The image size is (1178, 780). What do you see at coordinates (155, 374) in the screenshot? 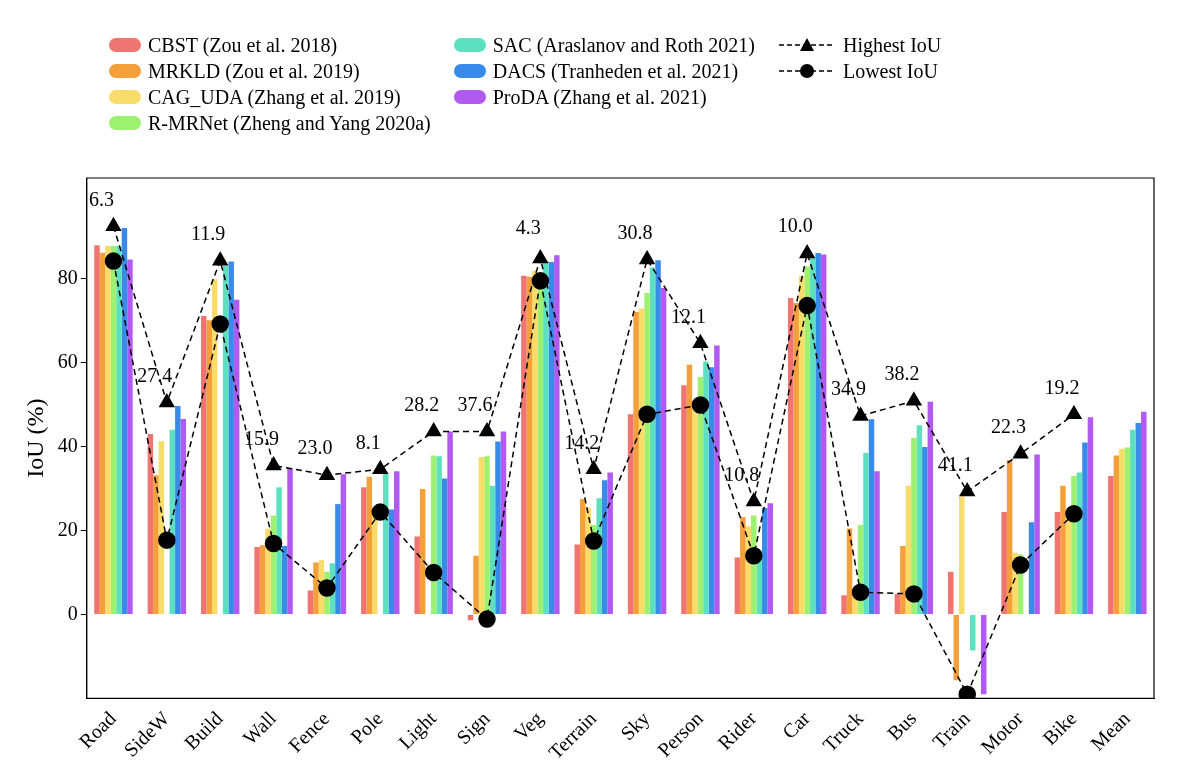
I see `annotation: 27.4` at bounding box center [155, 374].